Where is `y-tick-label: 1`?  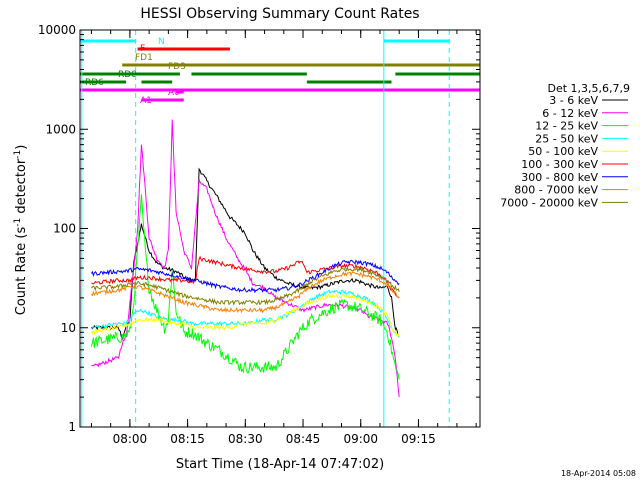 y-tick-label: 1 is located at coordinates (72, 427).